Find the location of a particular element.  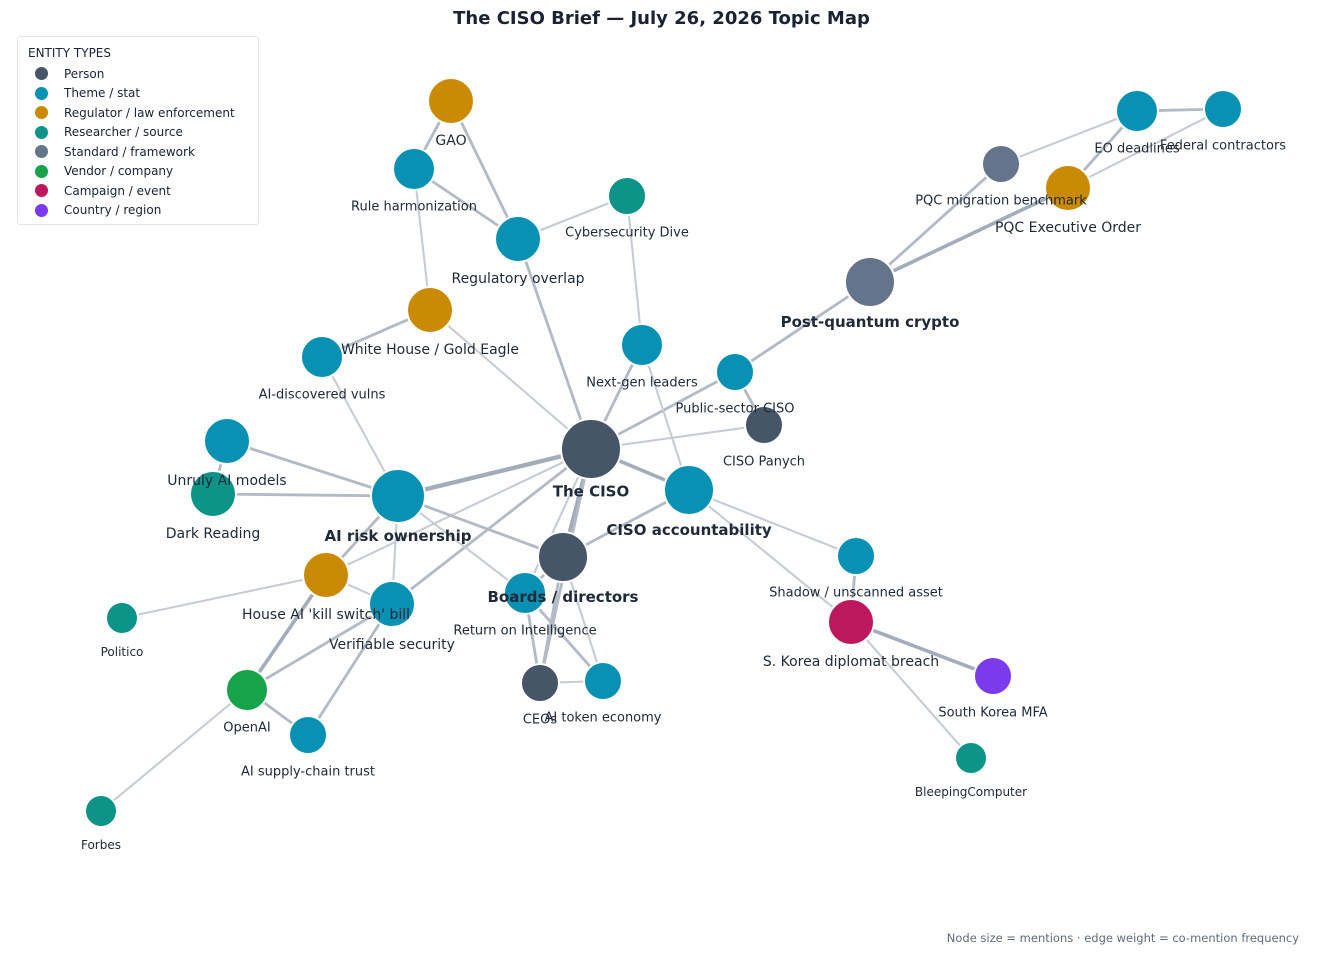

edge-cisoacc-skorea is located at coordinates (770, 556).